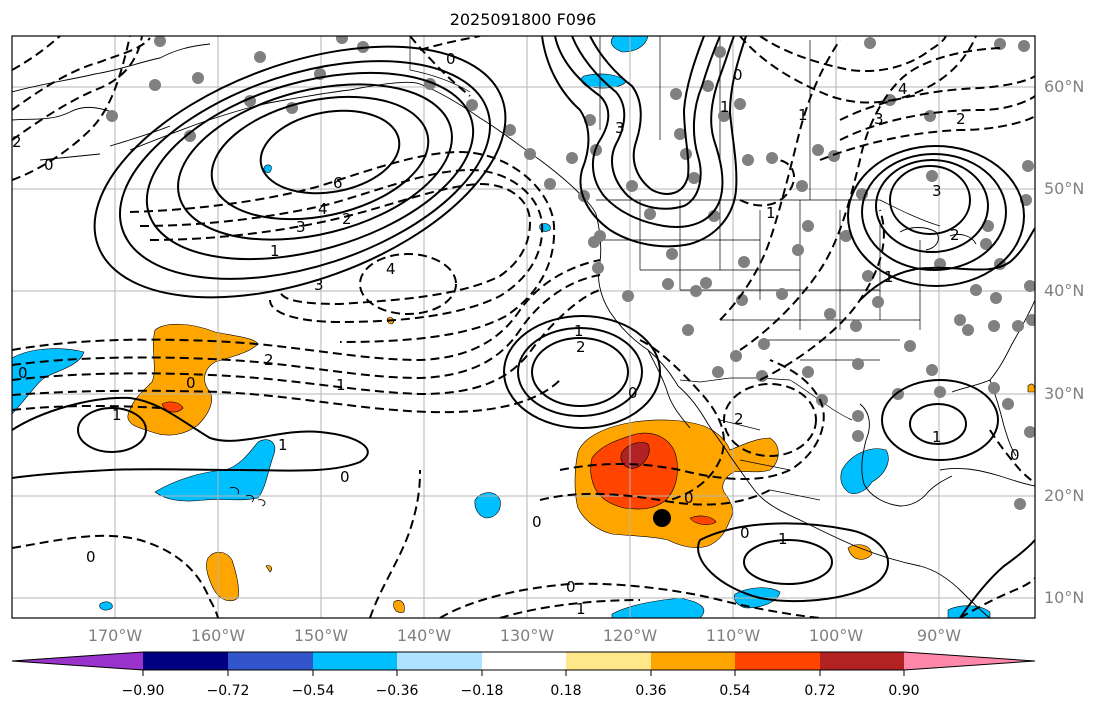 The height and width of the screenshot is (712, 1105). I want to click on colorbar-tick-label: −0.72, so click(228, 691).